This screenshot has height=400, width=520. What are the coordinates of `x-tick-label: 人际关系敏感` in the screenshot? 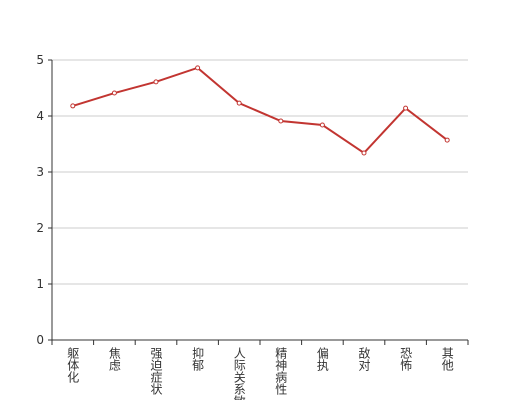 It's located at (239, 373).